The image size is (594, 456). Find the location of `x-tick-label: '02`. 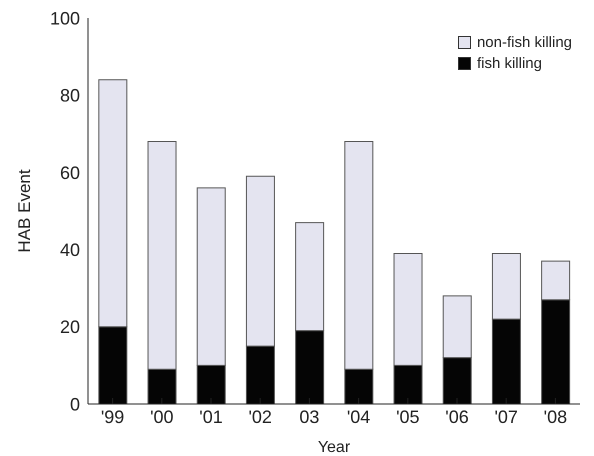

x-tick-label: '02 is located at coordinates (260, 416).